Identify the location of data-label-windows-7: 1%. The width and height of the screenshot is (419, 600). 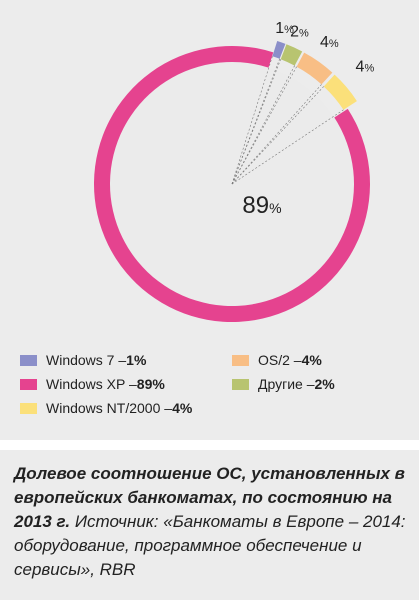
(284, 28).